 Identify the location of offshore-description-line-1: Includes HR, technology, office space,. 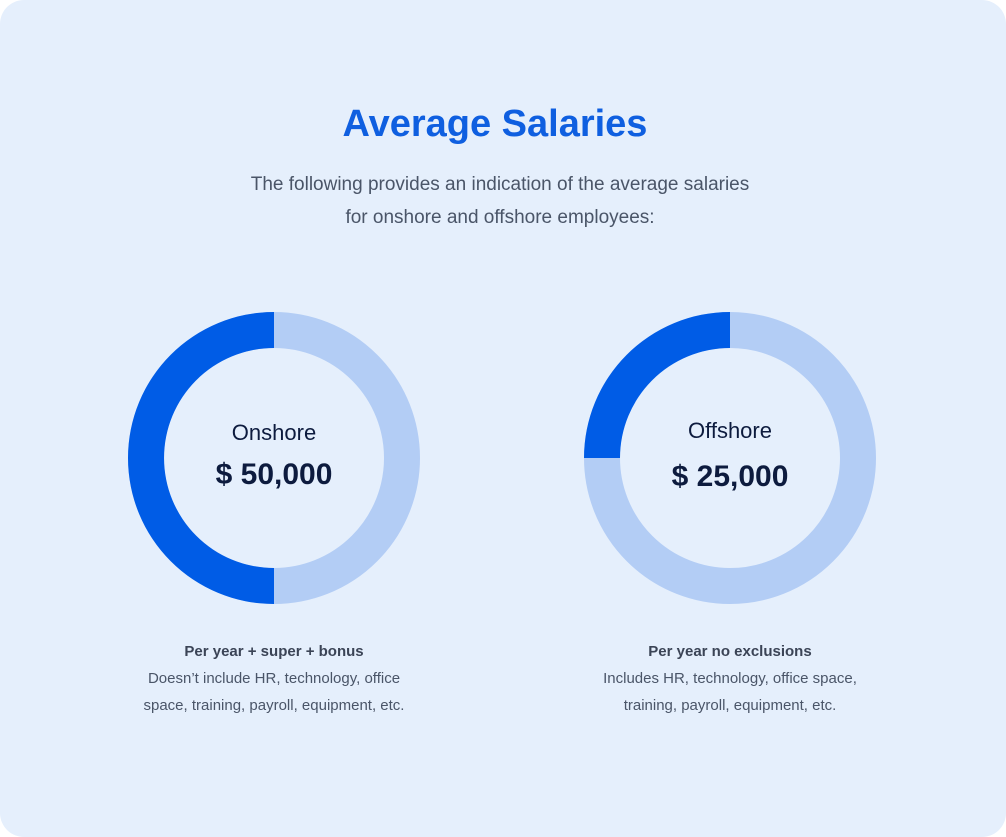
(730, 678).